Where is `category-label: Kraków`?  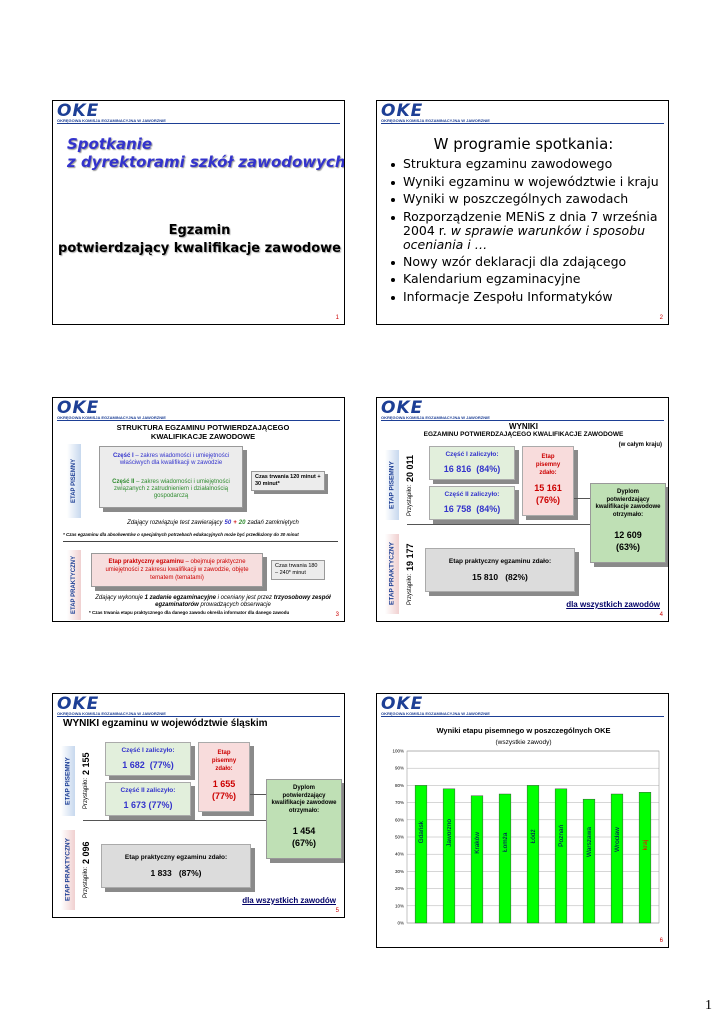 category-label: Kraków is located at coordinates (477, 843).